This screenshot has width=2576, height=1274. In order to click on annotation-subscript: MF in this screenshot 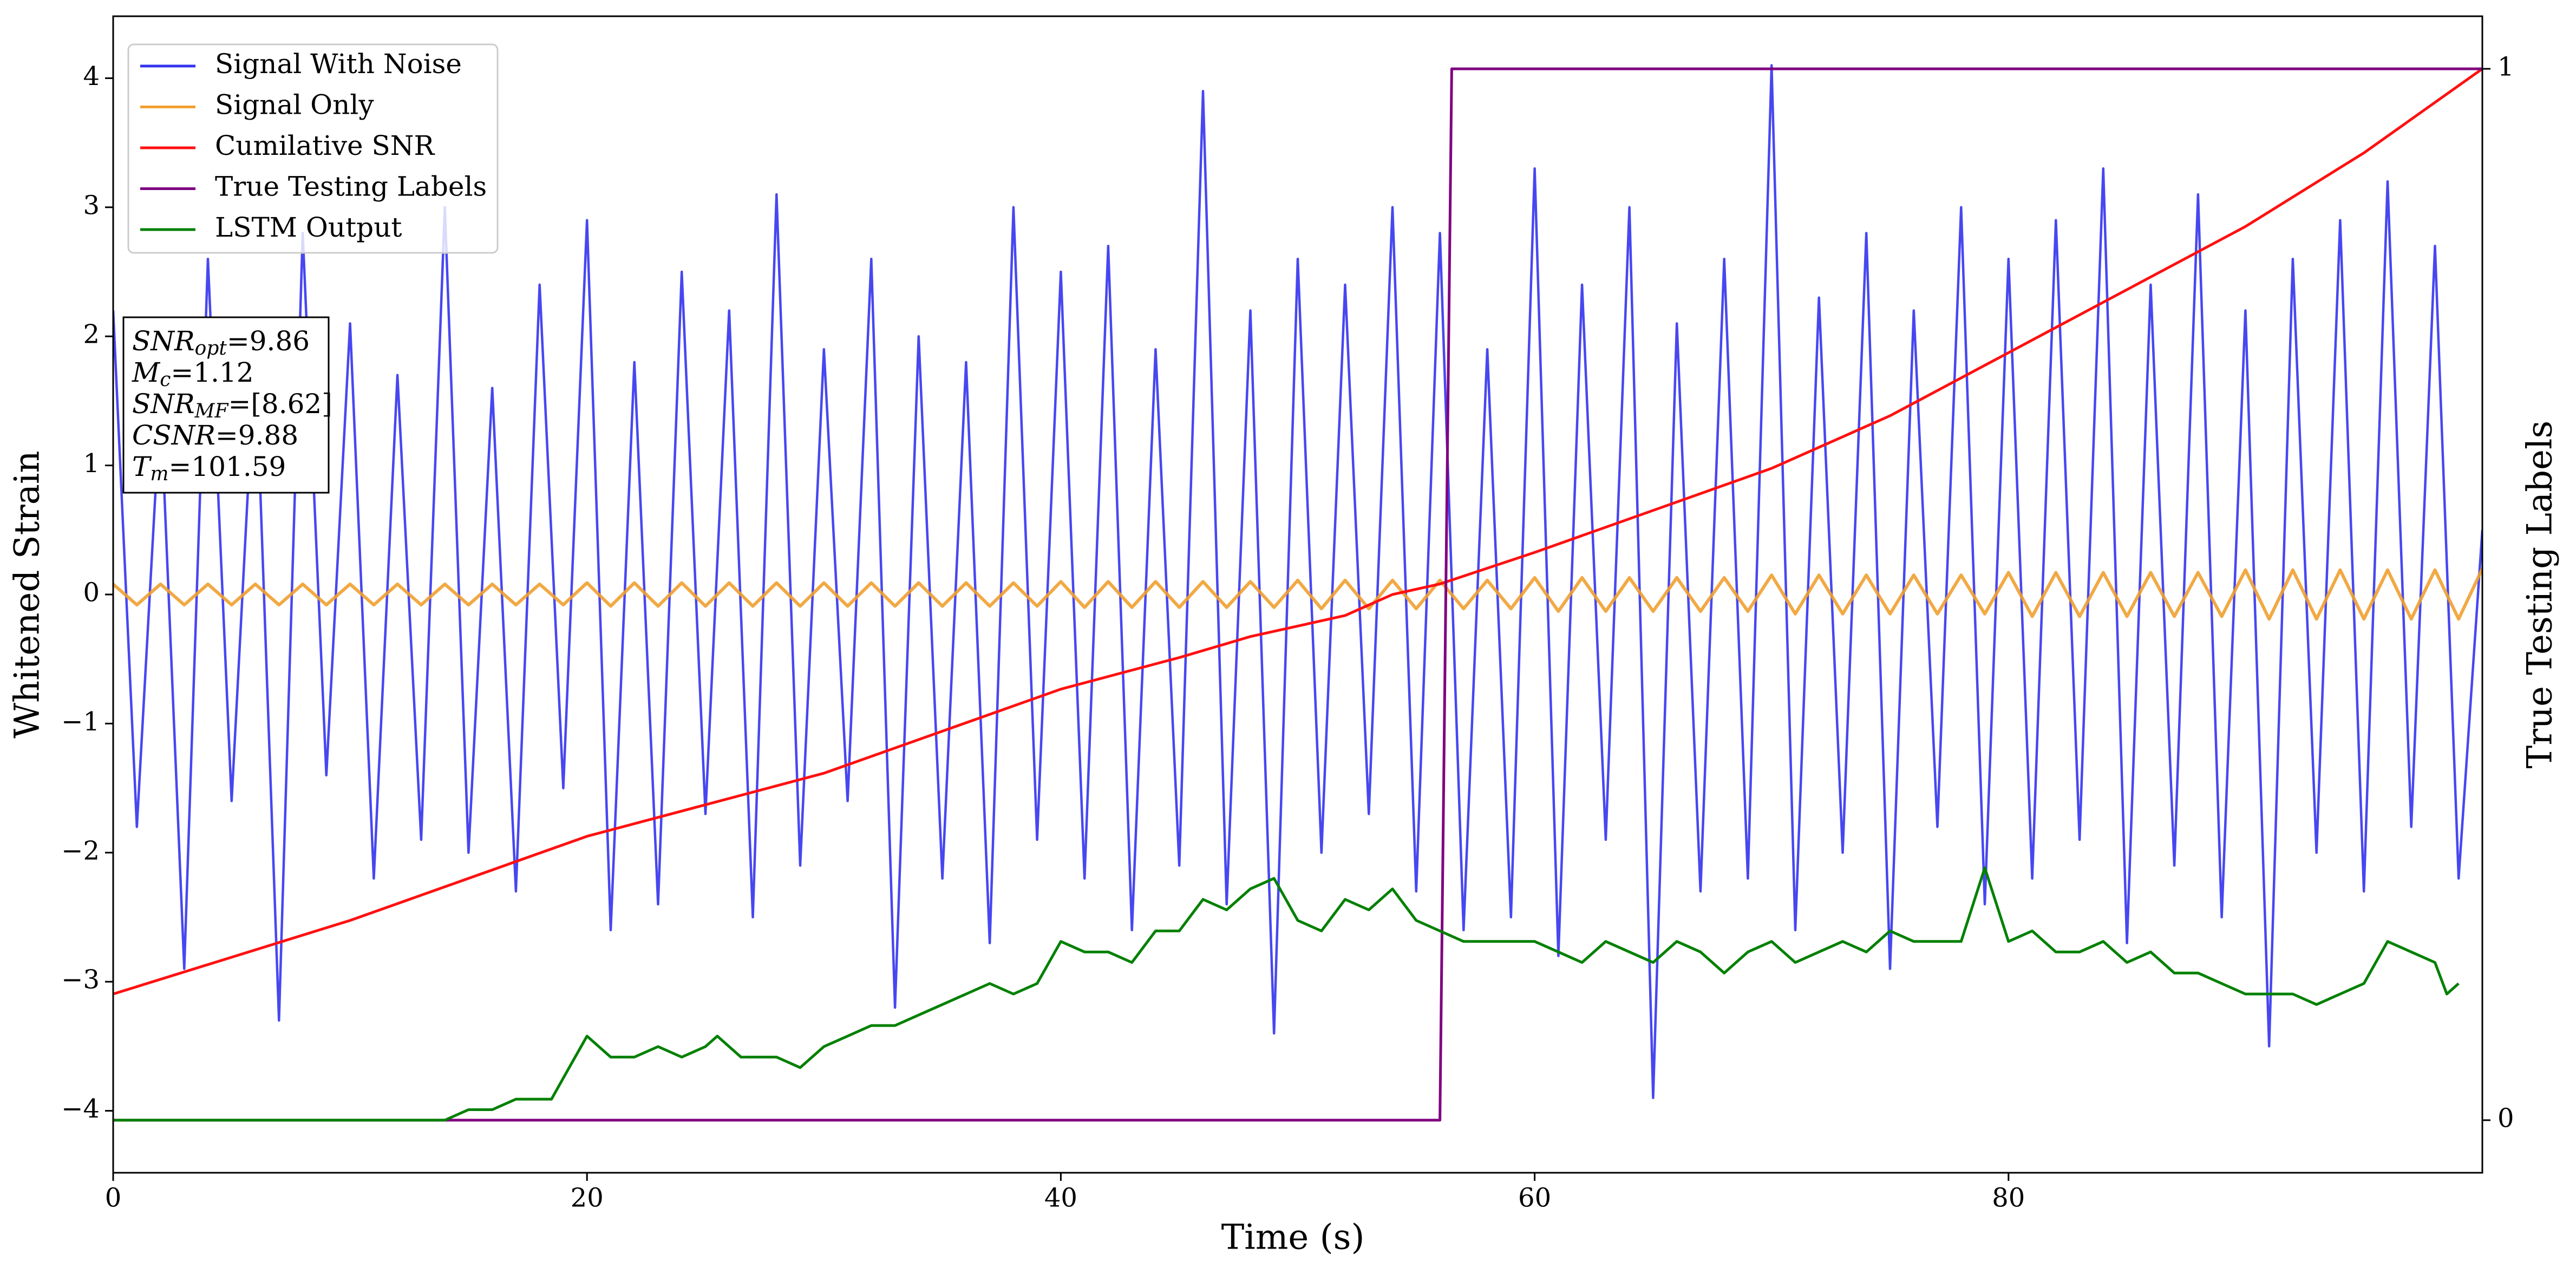, I will do `click(212, 411)`.